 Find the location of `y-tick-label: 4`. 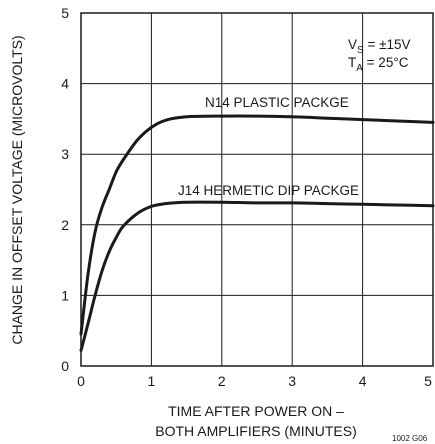

y-tick-label: 4 is located at coordinates (65, 84).